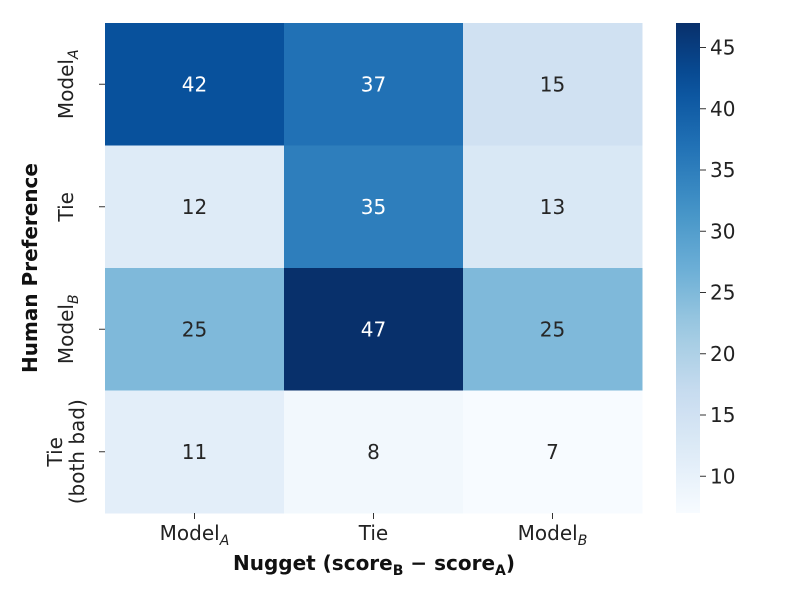 The height and width of the screenshot is (600, 800). I want to click on y-tick-label: ModelB, so click(68, 329).